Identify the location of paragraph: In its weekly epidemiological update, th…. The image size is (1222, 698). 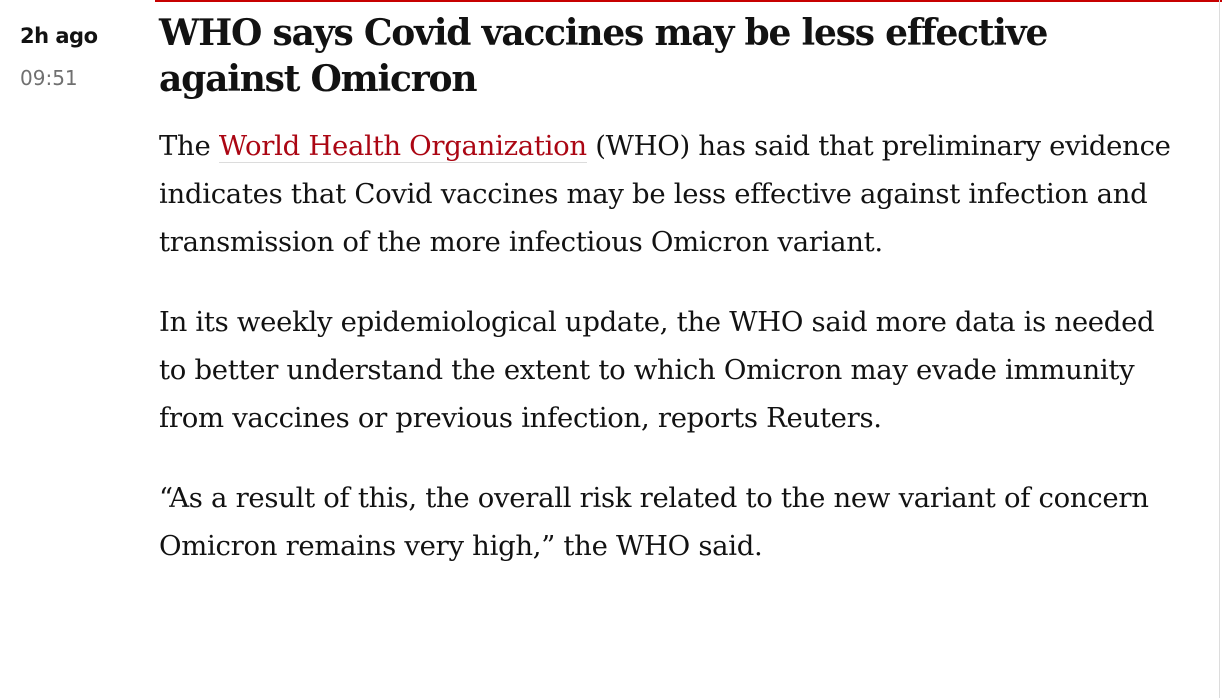
(657, 370).